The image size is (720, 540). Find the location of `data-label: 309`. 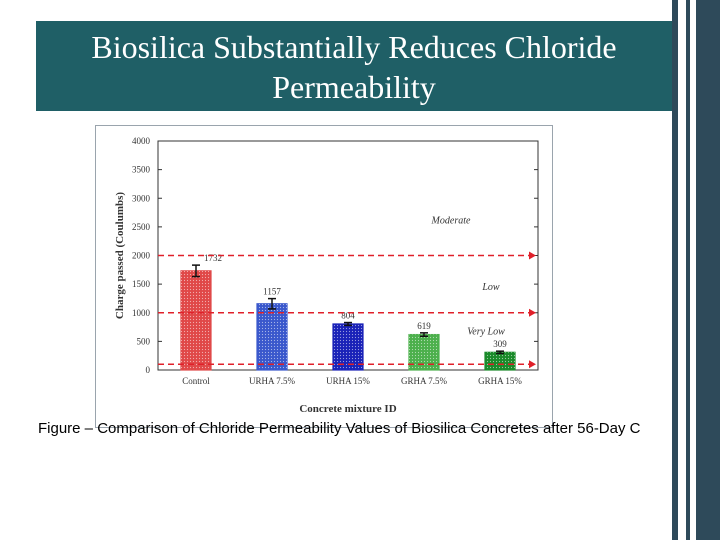

data-label: 309 is located at coordinates (500, 344).